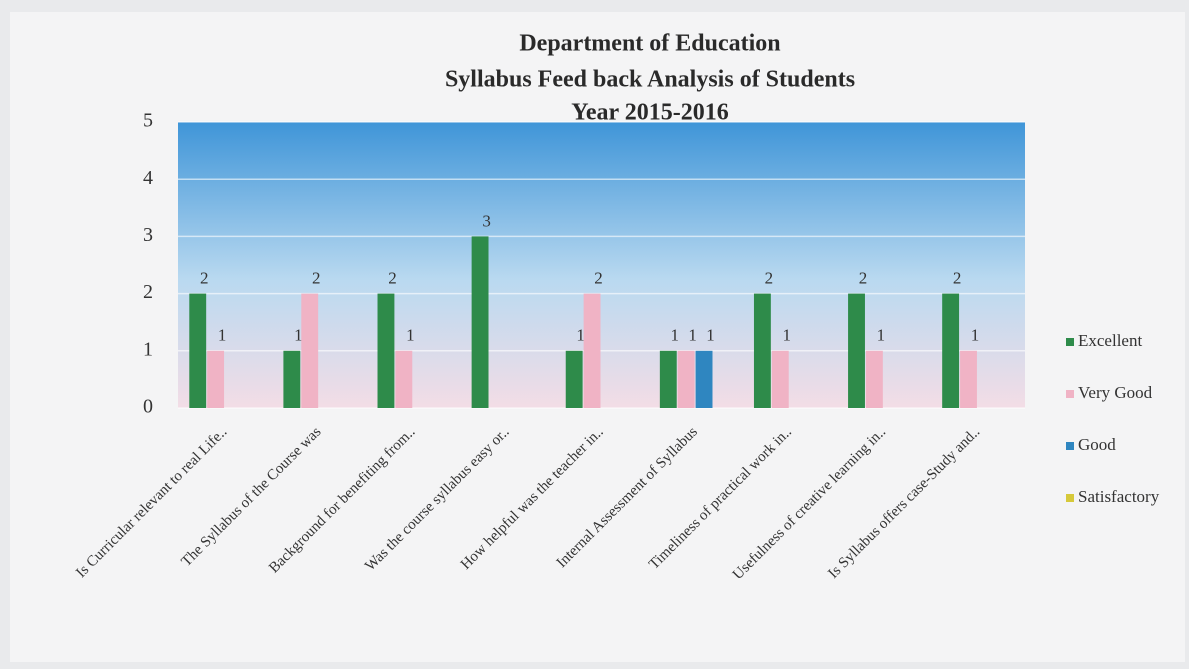 The width and height of the screenshot is (1189, 669). Describe the element at coordinates (650, 80) in the screenshot. I see `chart-title: Syllabus Feed back Analysis of Students` at that location.